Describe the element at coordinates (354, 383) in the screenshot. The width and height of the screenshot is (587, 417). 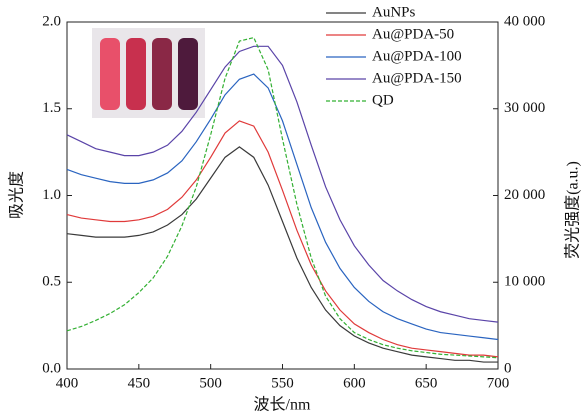
I see `x-tick-label: 600` at that location.